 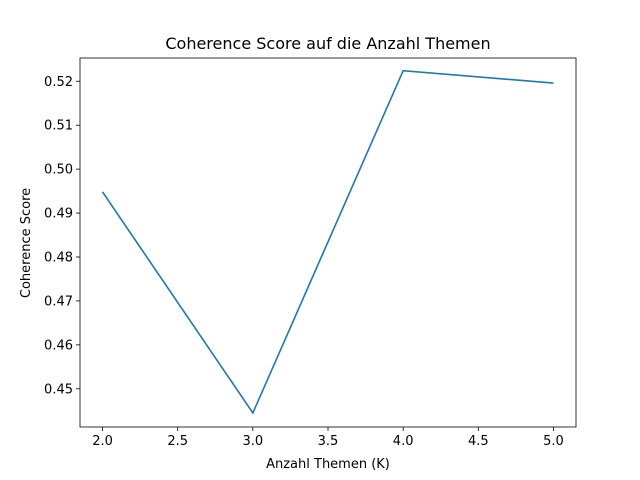 What do you see at coordinates (253, 441) in the screenshot?
I see `x-tick-label: 3.0` at bounding box center [253, 441].